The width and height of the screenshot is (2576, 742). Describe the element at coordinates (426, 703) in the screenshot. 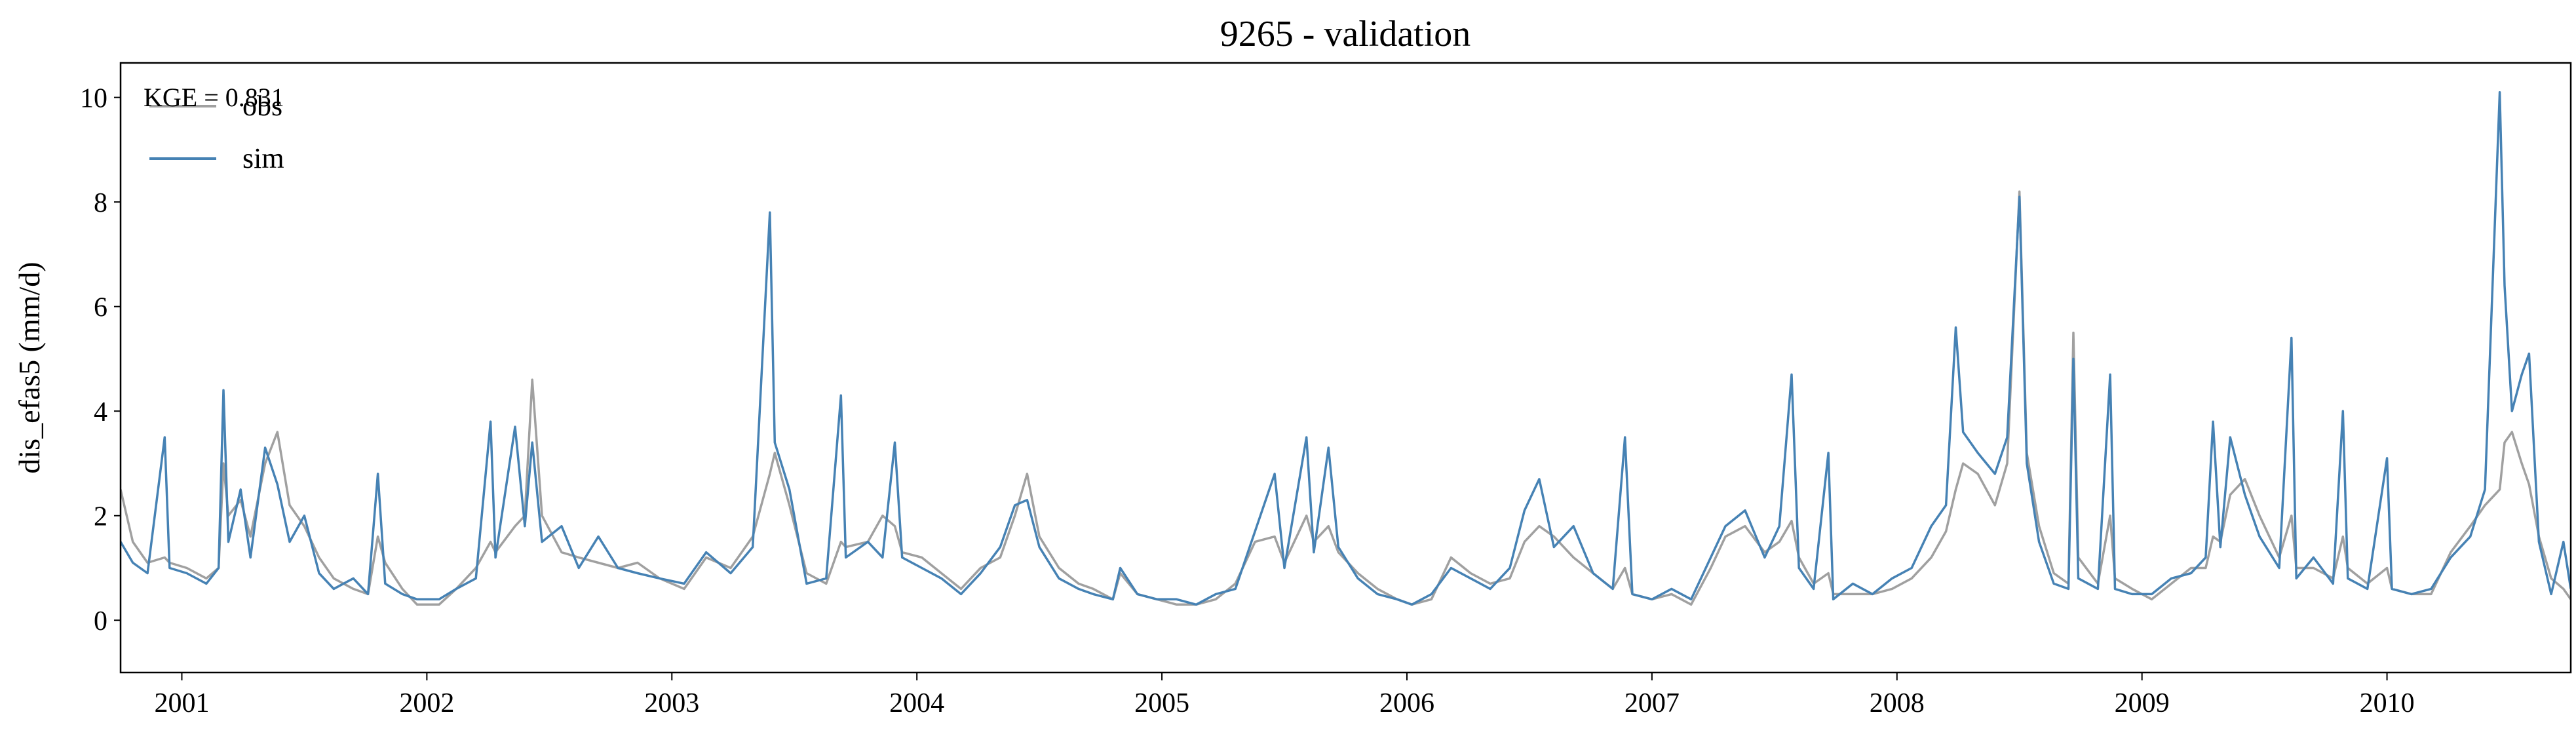

I see `x-tick-label: 2002` at that location.